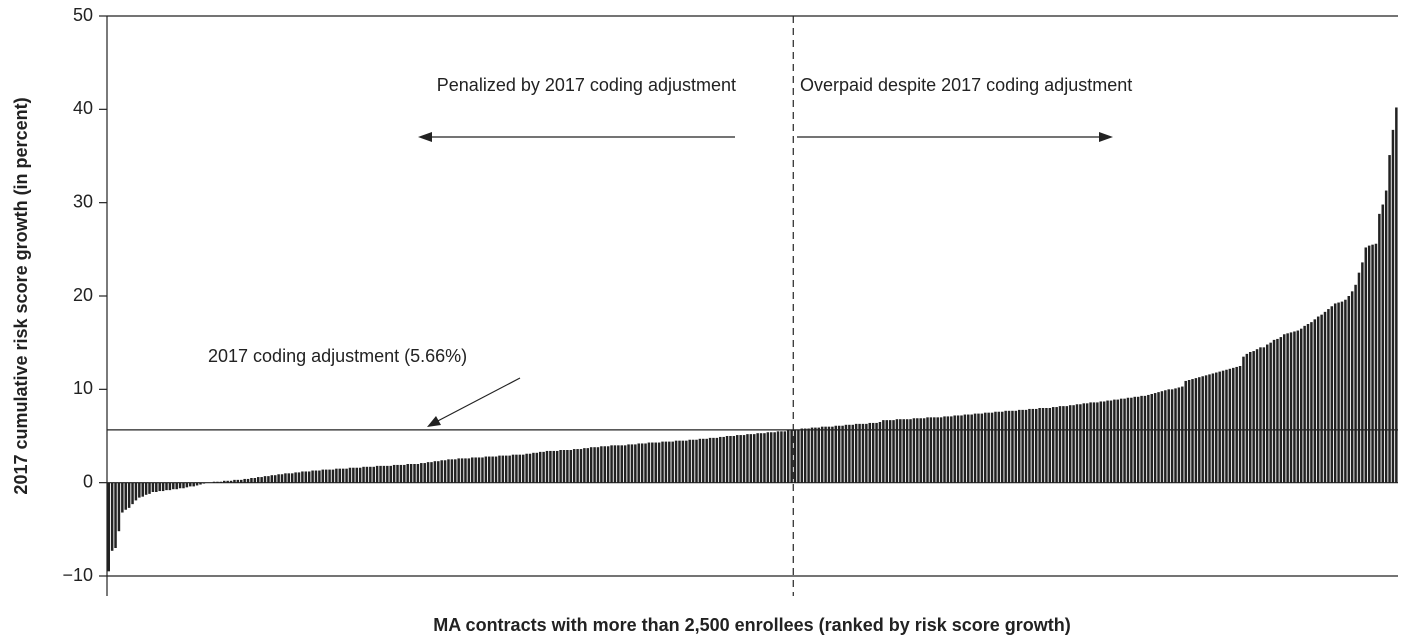 This screenshot has width=1405, height=642. Describe the element at coordinates (425, 137) in the screenshot. I see `arrowhead` at that location.